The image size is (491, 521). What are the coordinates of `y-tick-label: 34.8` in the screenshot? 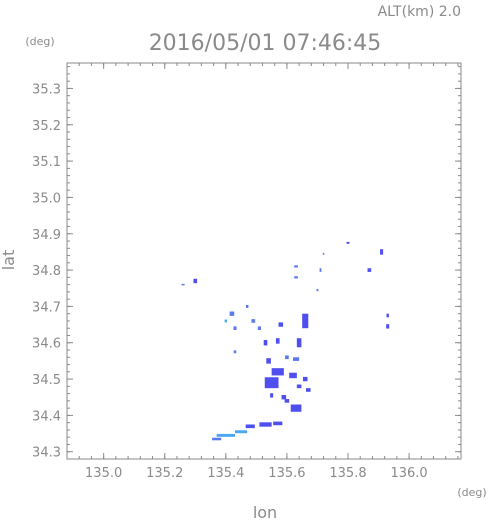 It's located at (46, 271).